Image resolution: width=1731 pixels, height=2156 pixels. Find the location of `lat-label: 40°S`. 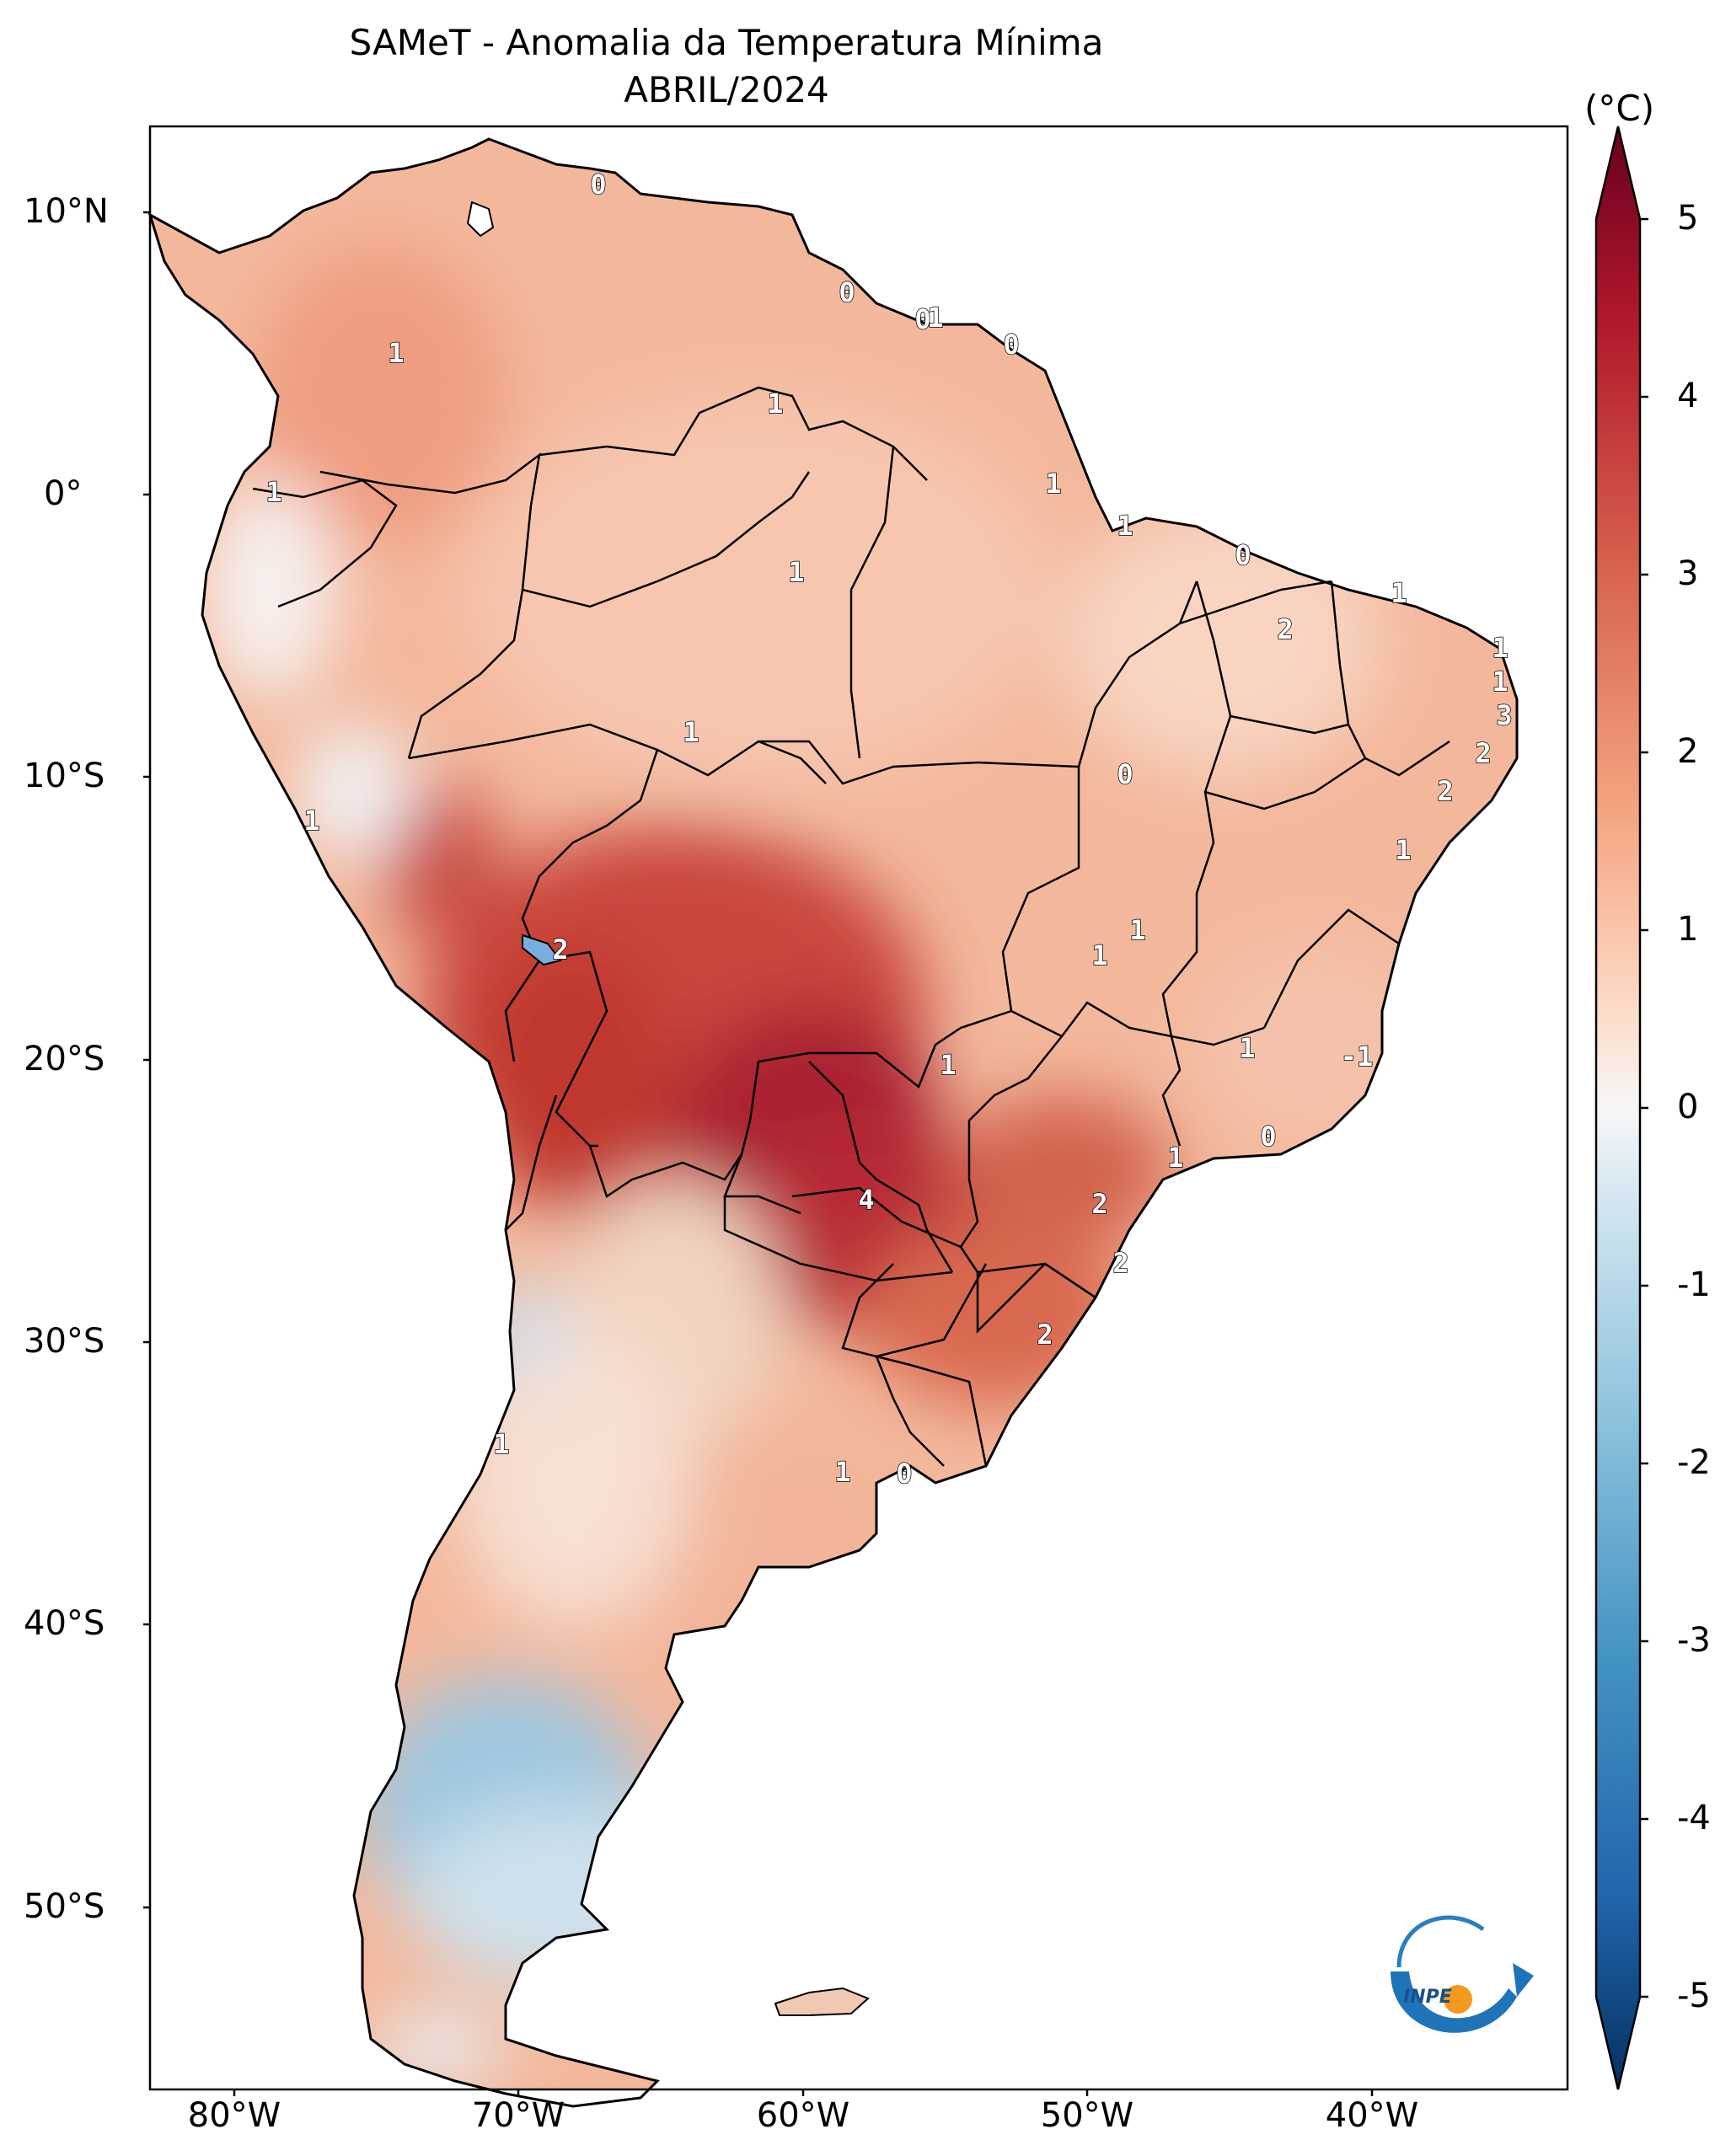

lat-label: 40°S is located at coordinates (64, 1623).